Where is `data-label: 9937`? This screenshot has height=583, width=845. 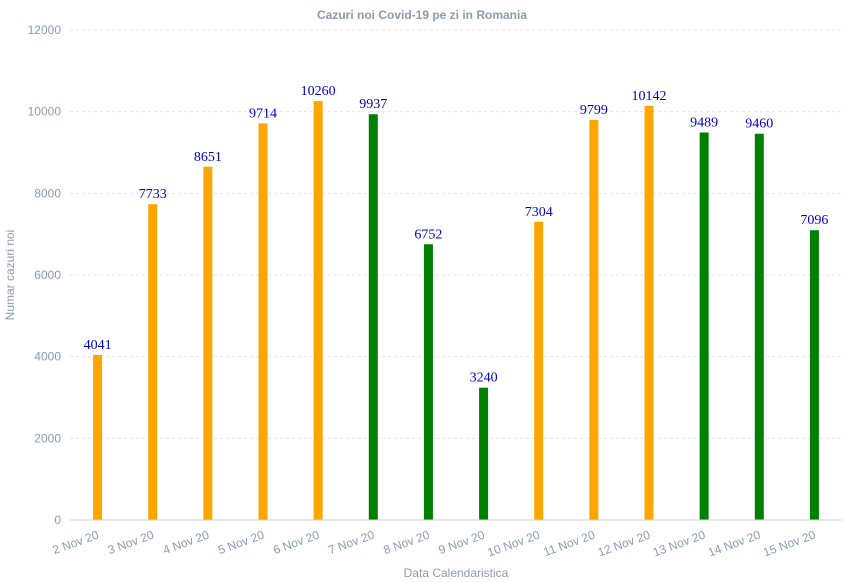 data-label: 9937 is located at coordinates (373, 104).